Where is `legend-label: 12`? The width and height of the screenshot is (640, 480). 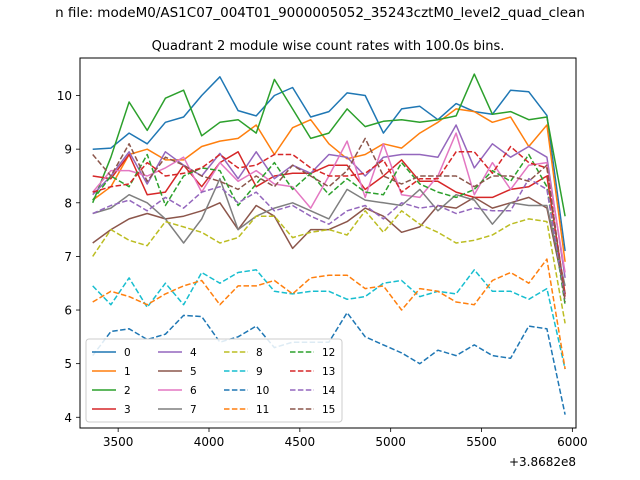 legend-label: 12 is located at coordinates (328, 353).